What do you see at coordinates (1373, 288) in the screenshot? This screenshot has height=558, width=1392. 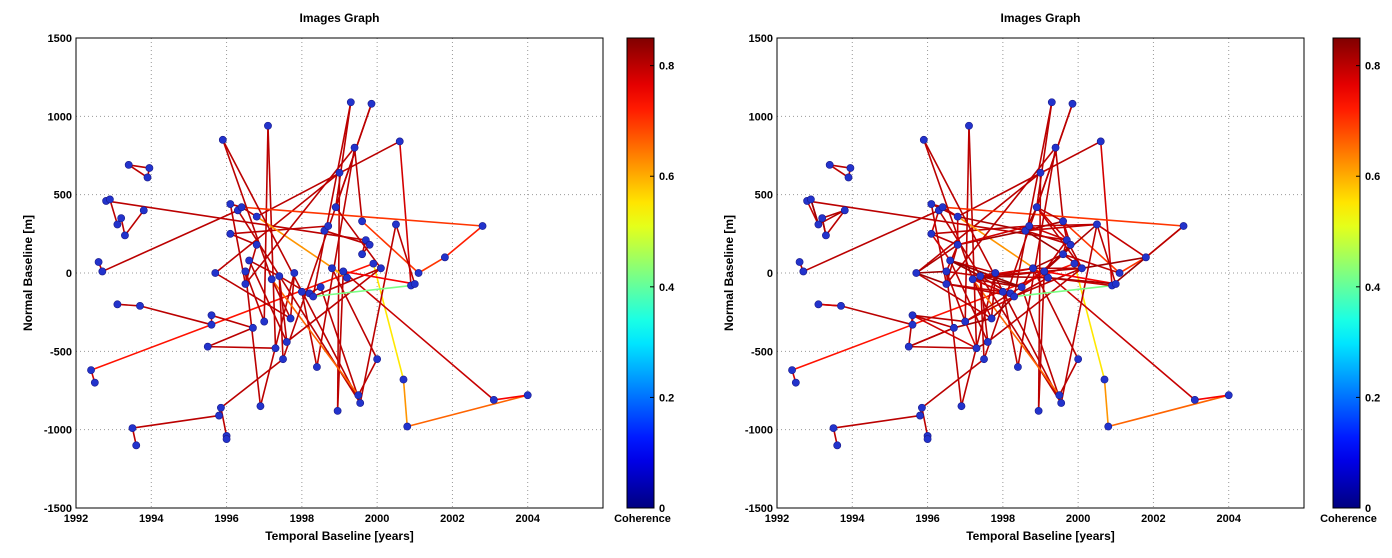 I see `colorbar-tick-label: 0.4` at bounding box center [1373, 288].